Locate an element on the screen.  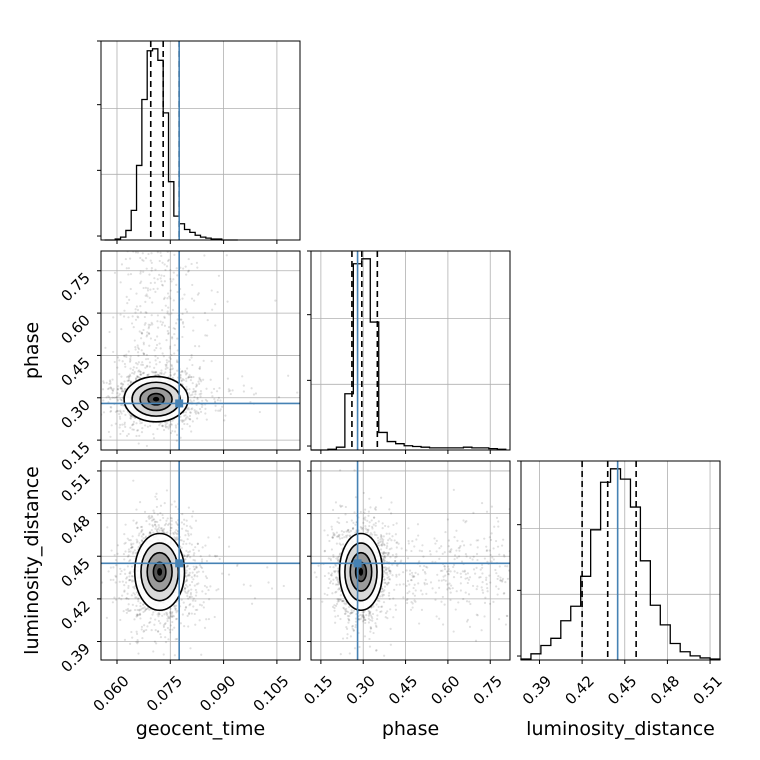
x-axis-label: luminosity_distance is located at coordinates (620, 729).